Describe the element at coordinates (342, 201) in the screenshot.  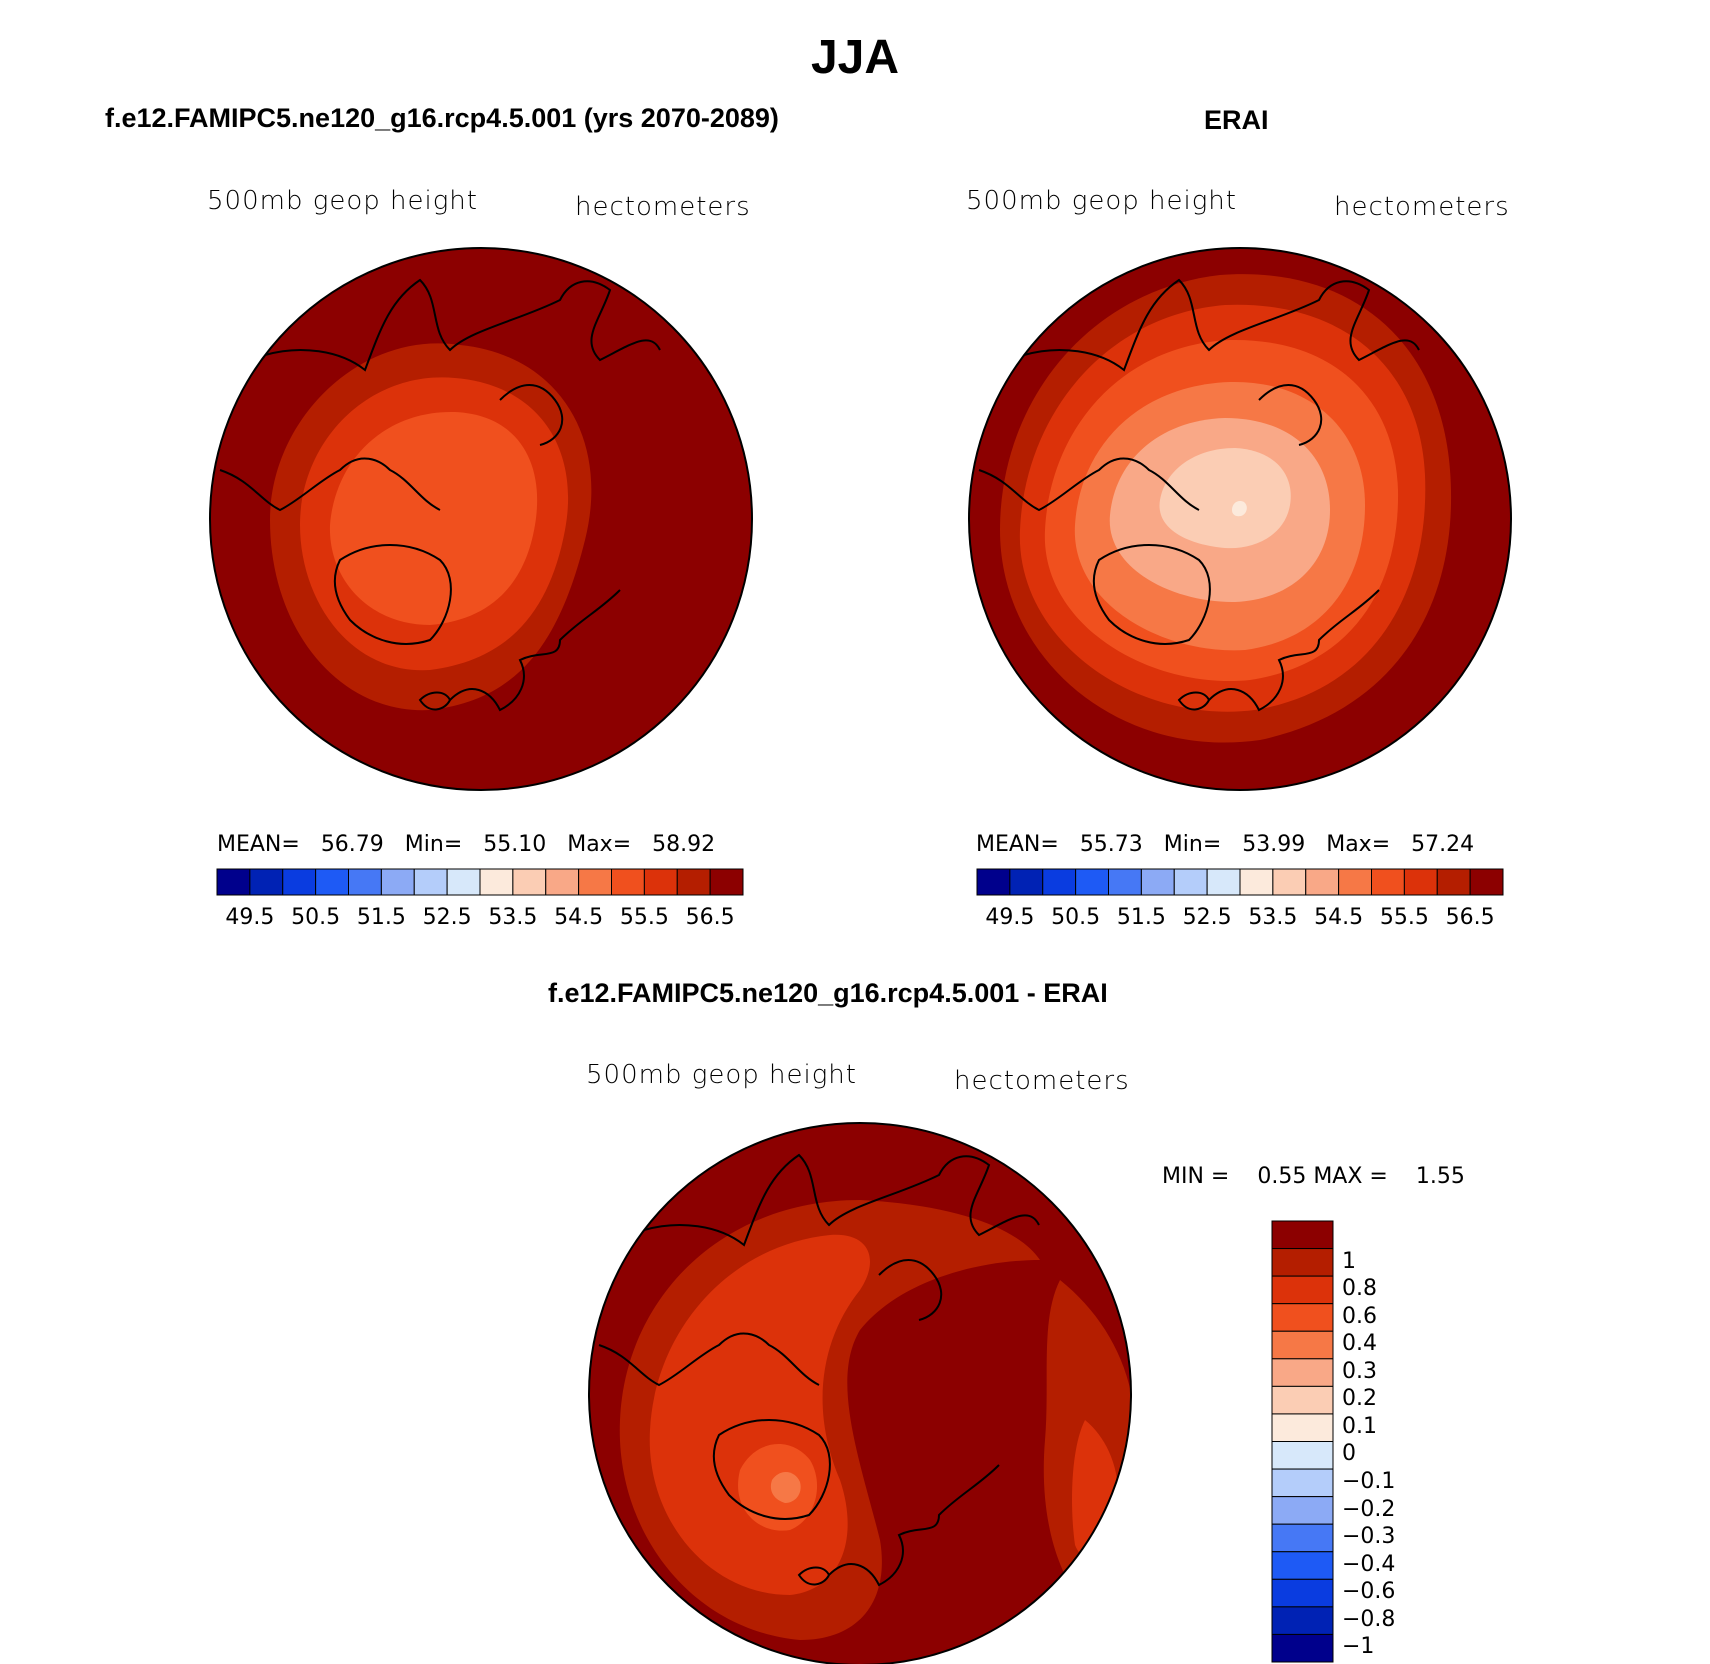
I see `panel-model-variable-label: 500mb geop height` at that location.